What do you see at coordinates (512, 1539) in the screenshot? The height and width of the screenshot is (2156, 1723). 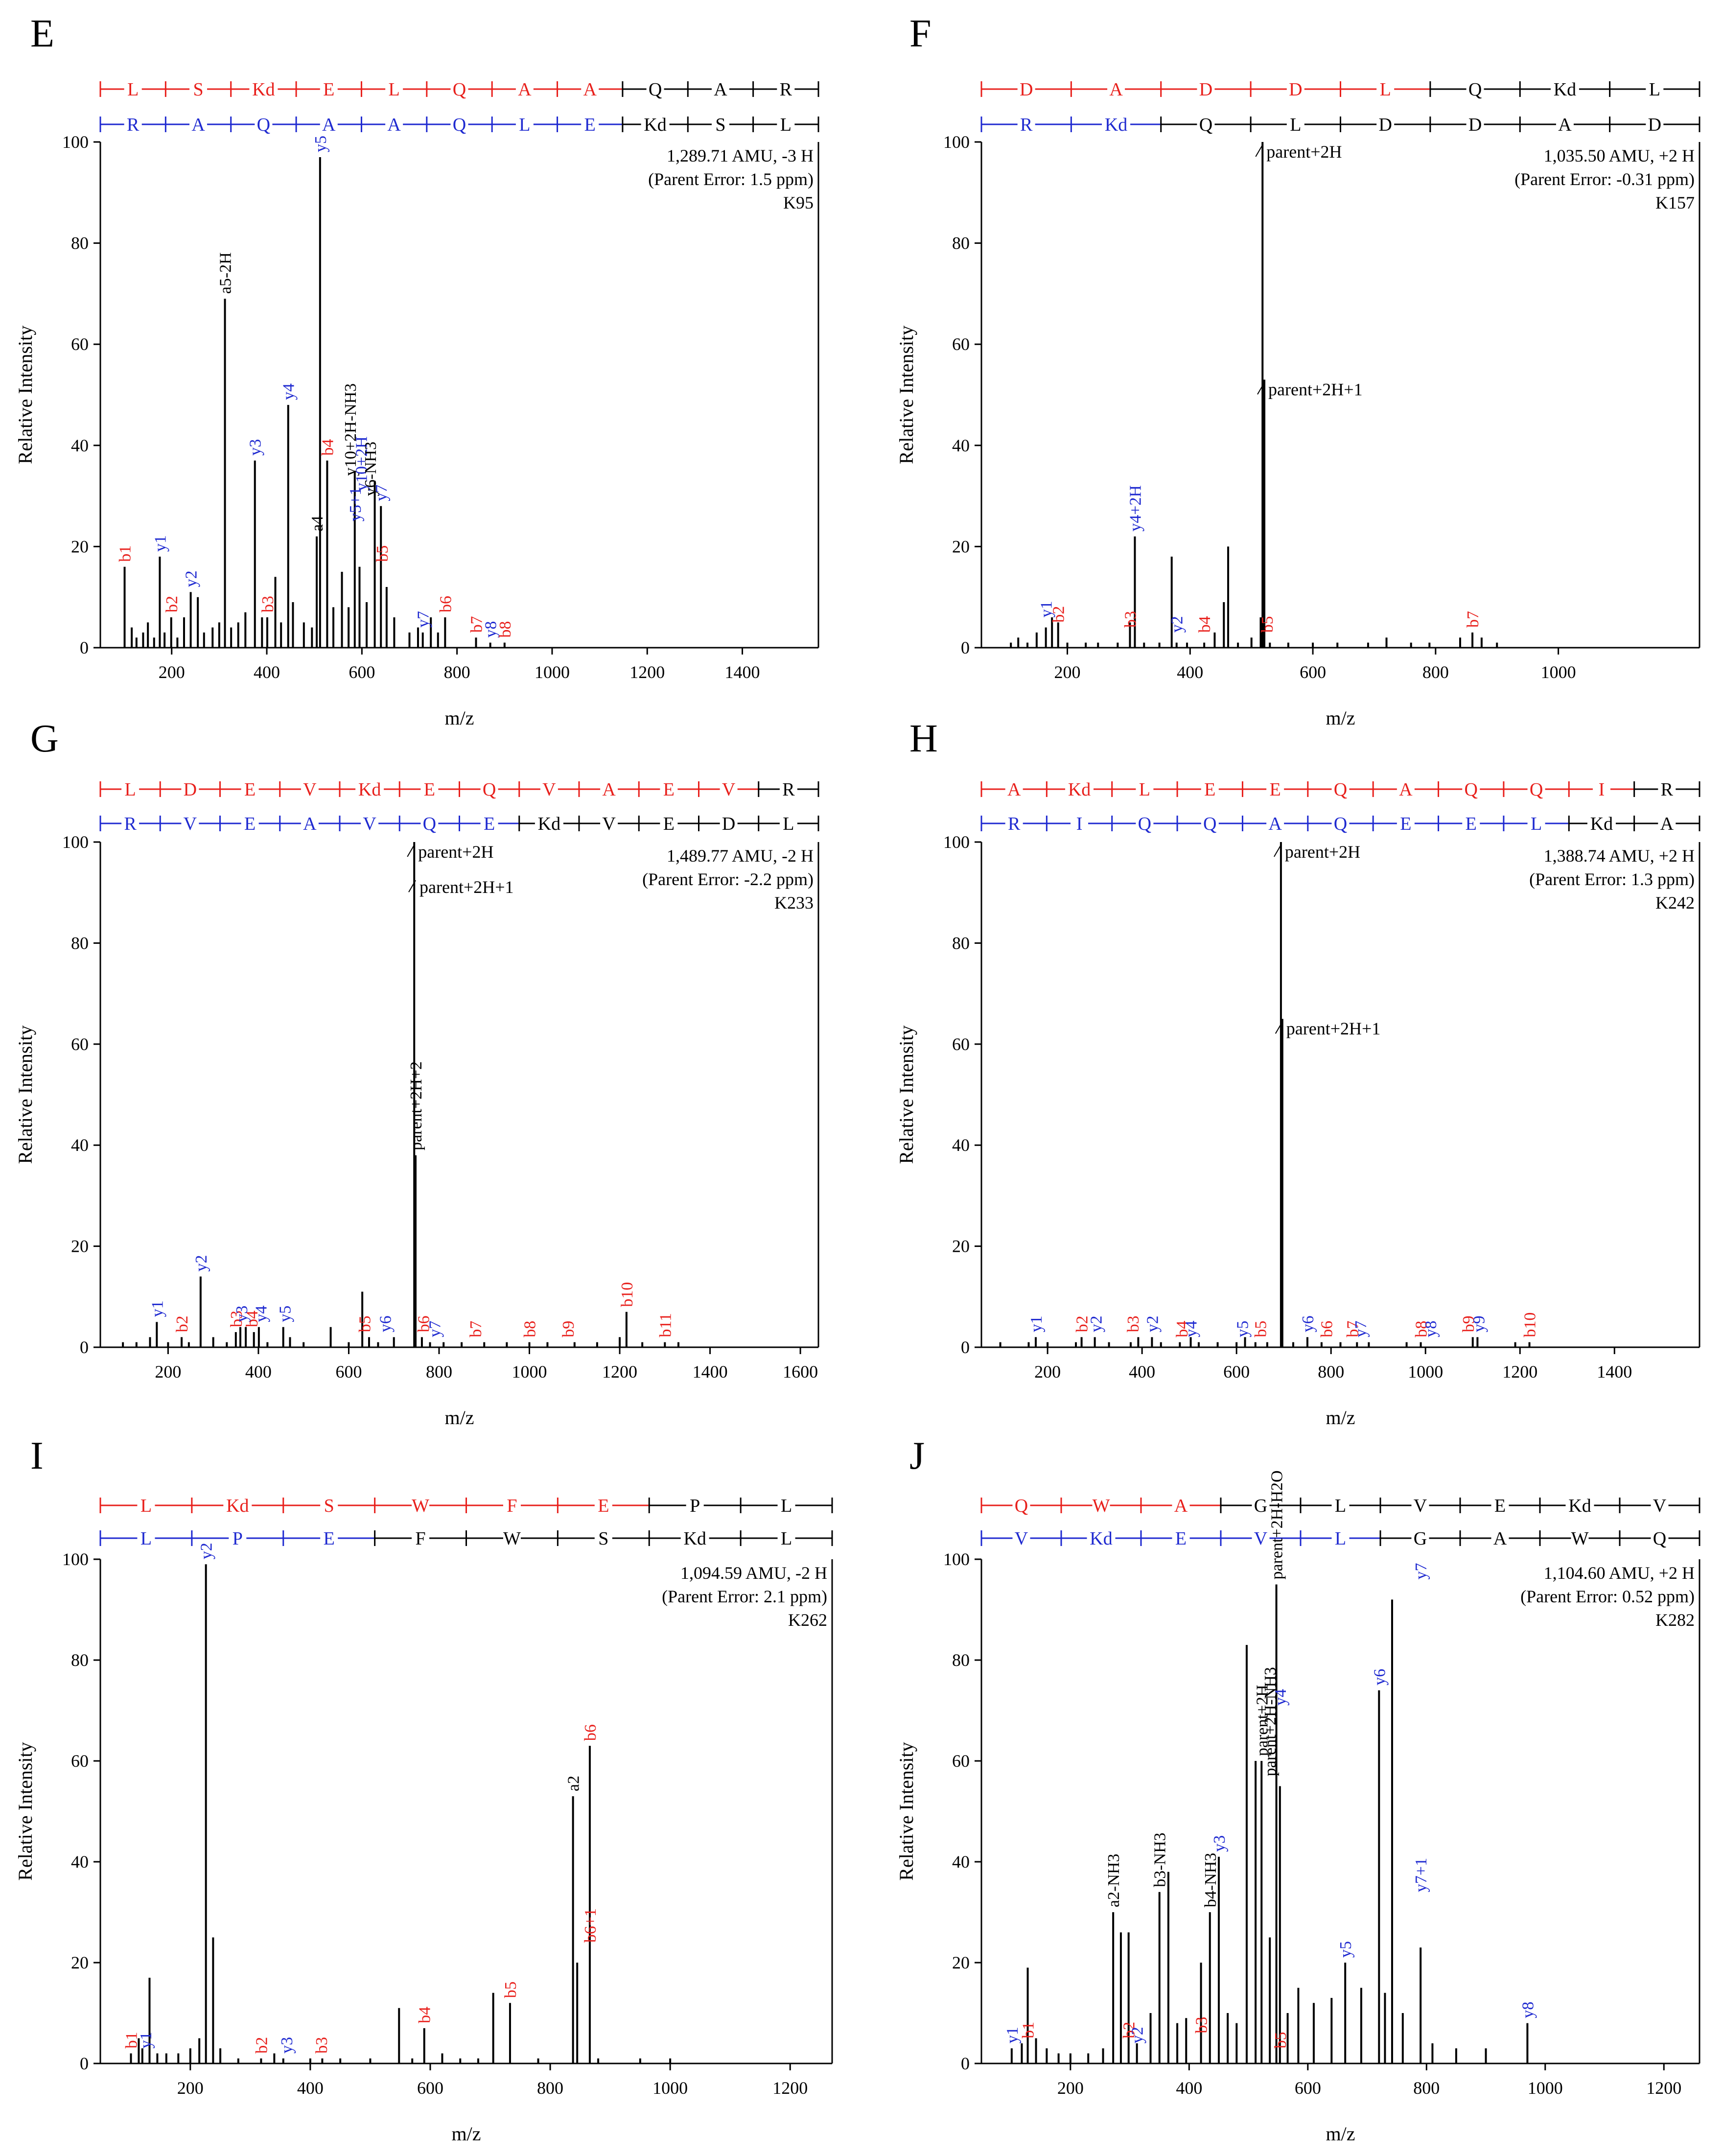 I see `sequence-residue: W` at bounding box center [512, 1539].